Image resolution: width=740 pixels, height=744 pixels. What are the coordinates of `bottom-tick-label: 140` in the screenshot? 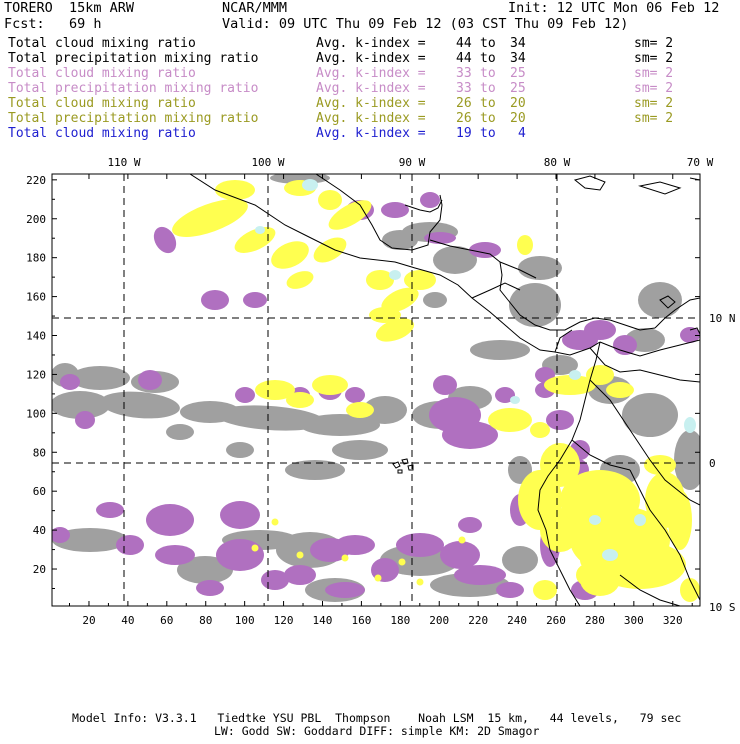 It's located at (323, 620).